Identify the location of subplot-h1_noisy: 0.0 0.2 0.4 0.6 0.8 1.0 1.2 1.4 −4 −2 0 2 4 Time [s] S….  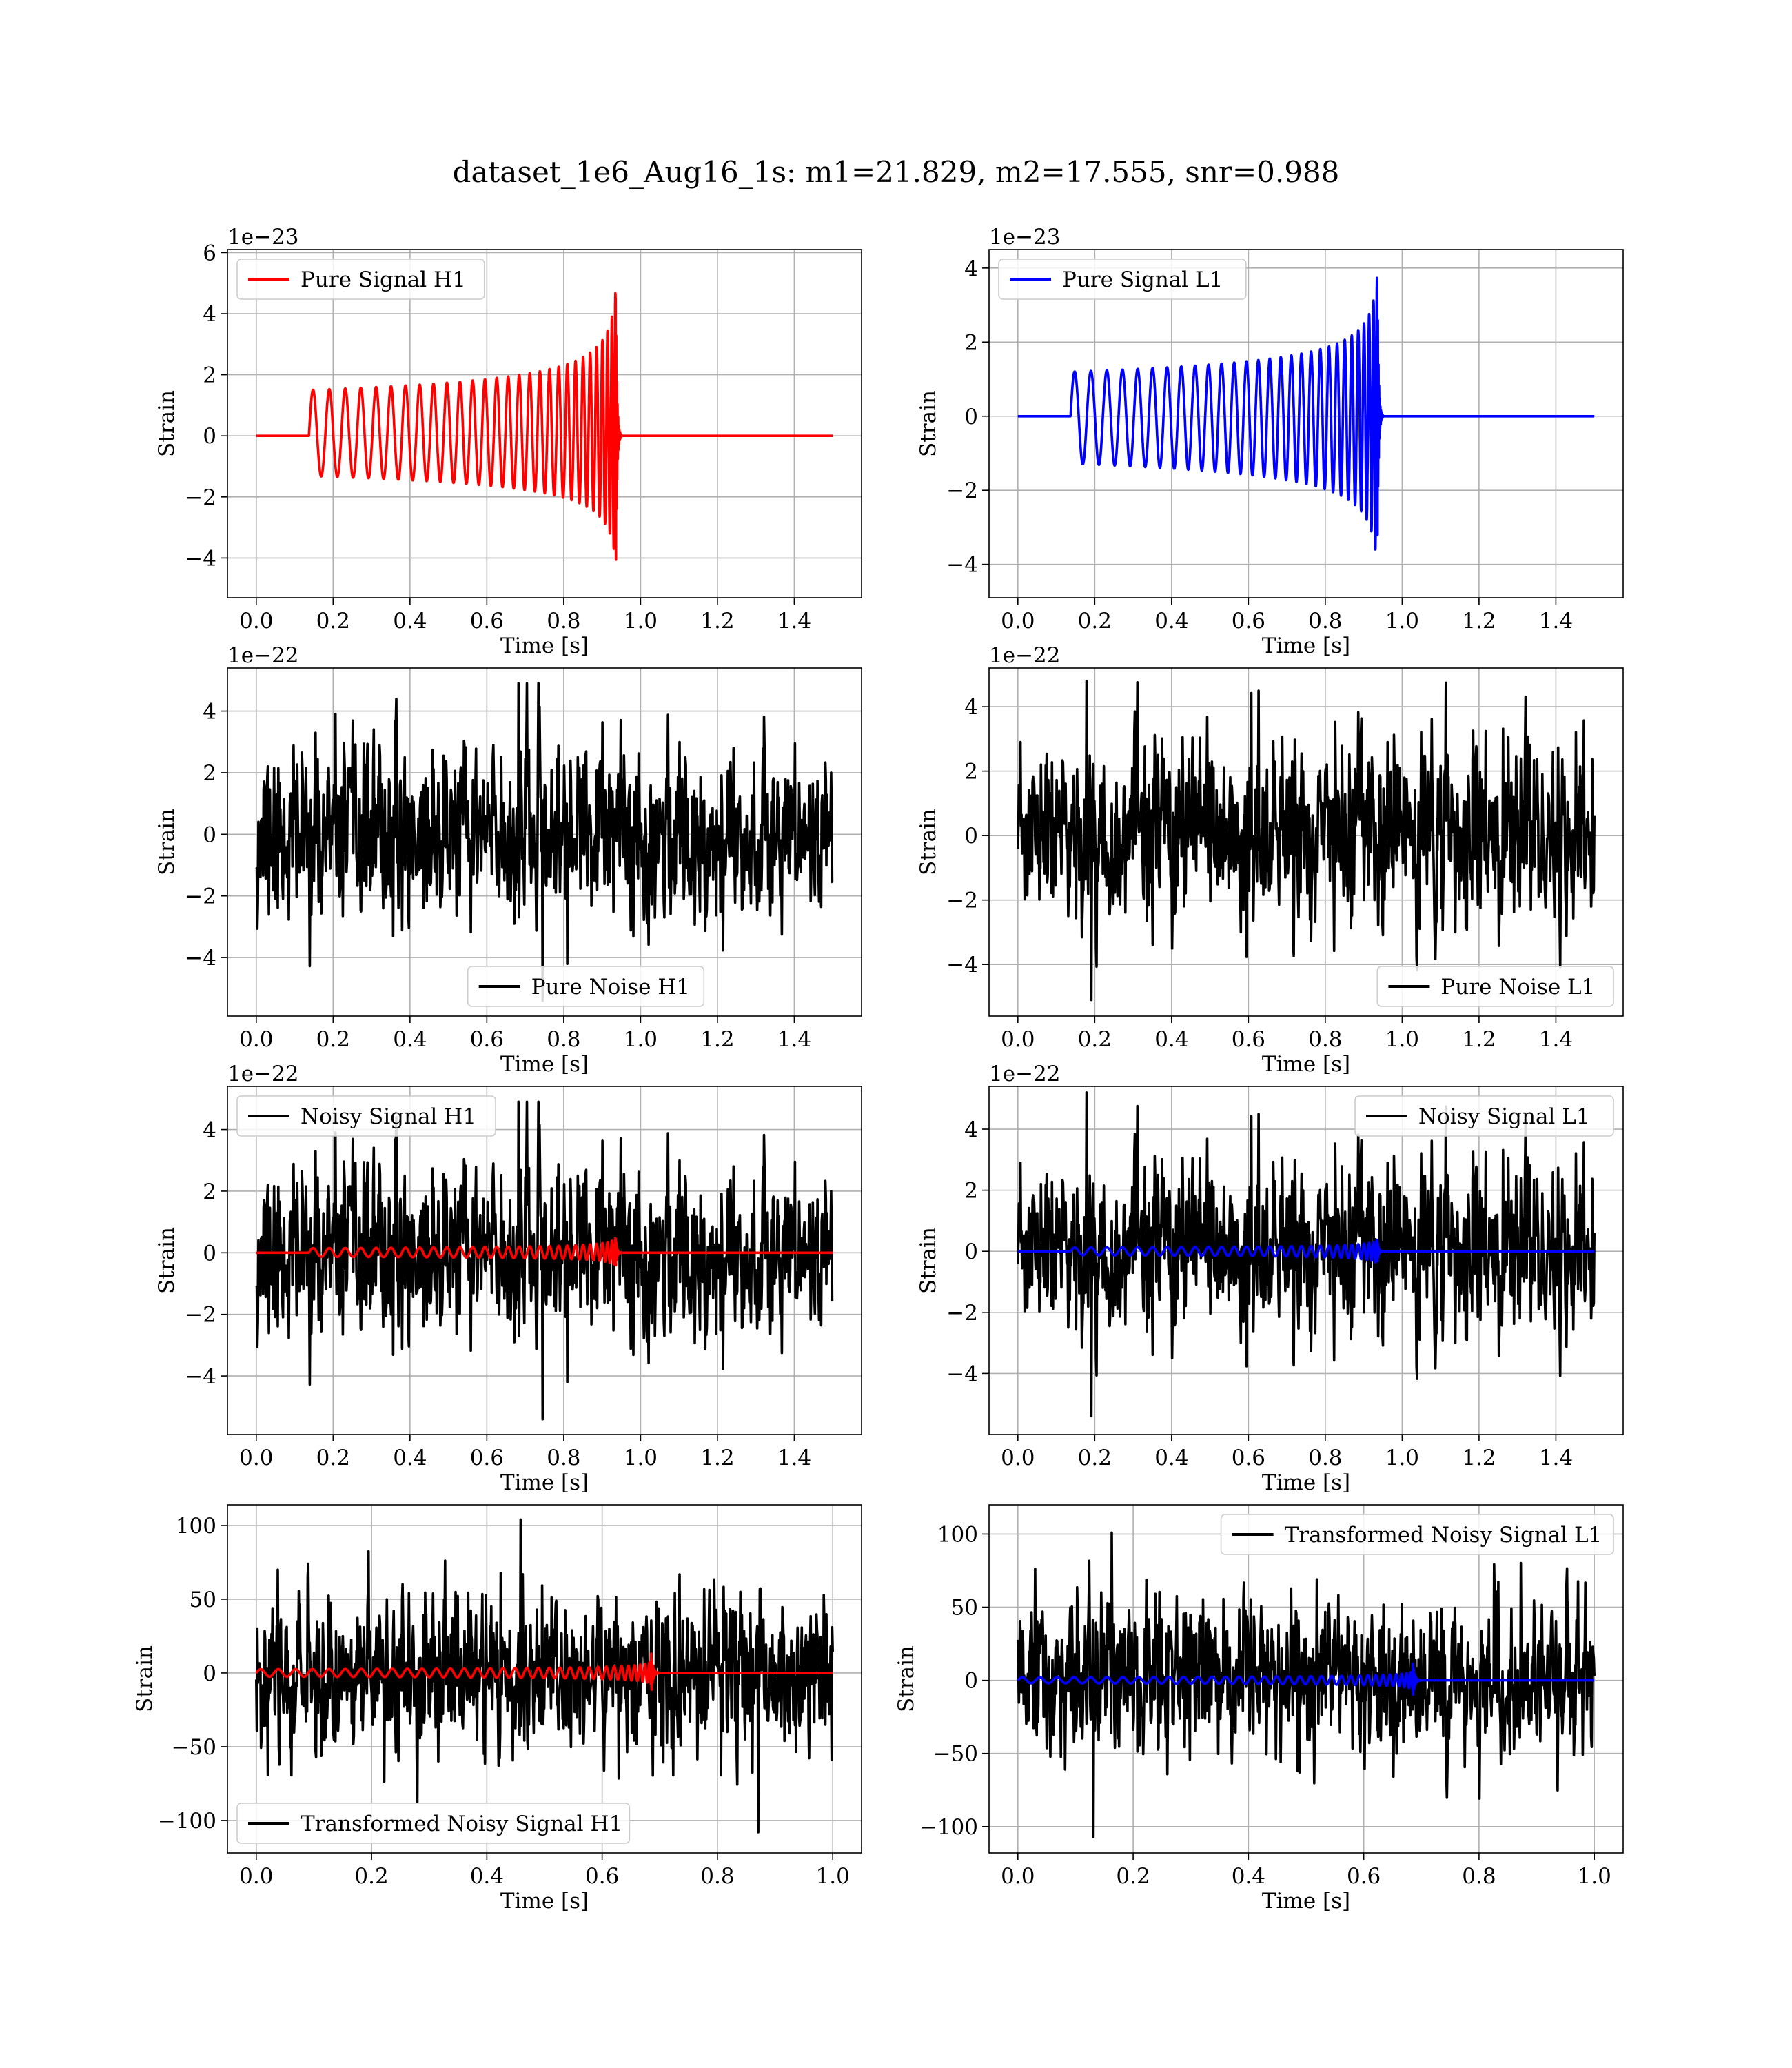
(508, 1278).